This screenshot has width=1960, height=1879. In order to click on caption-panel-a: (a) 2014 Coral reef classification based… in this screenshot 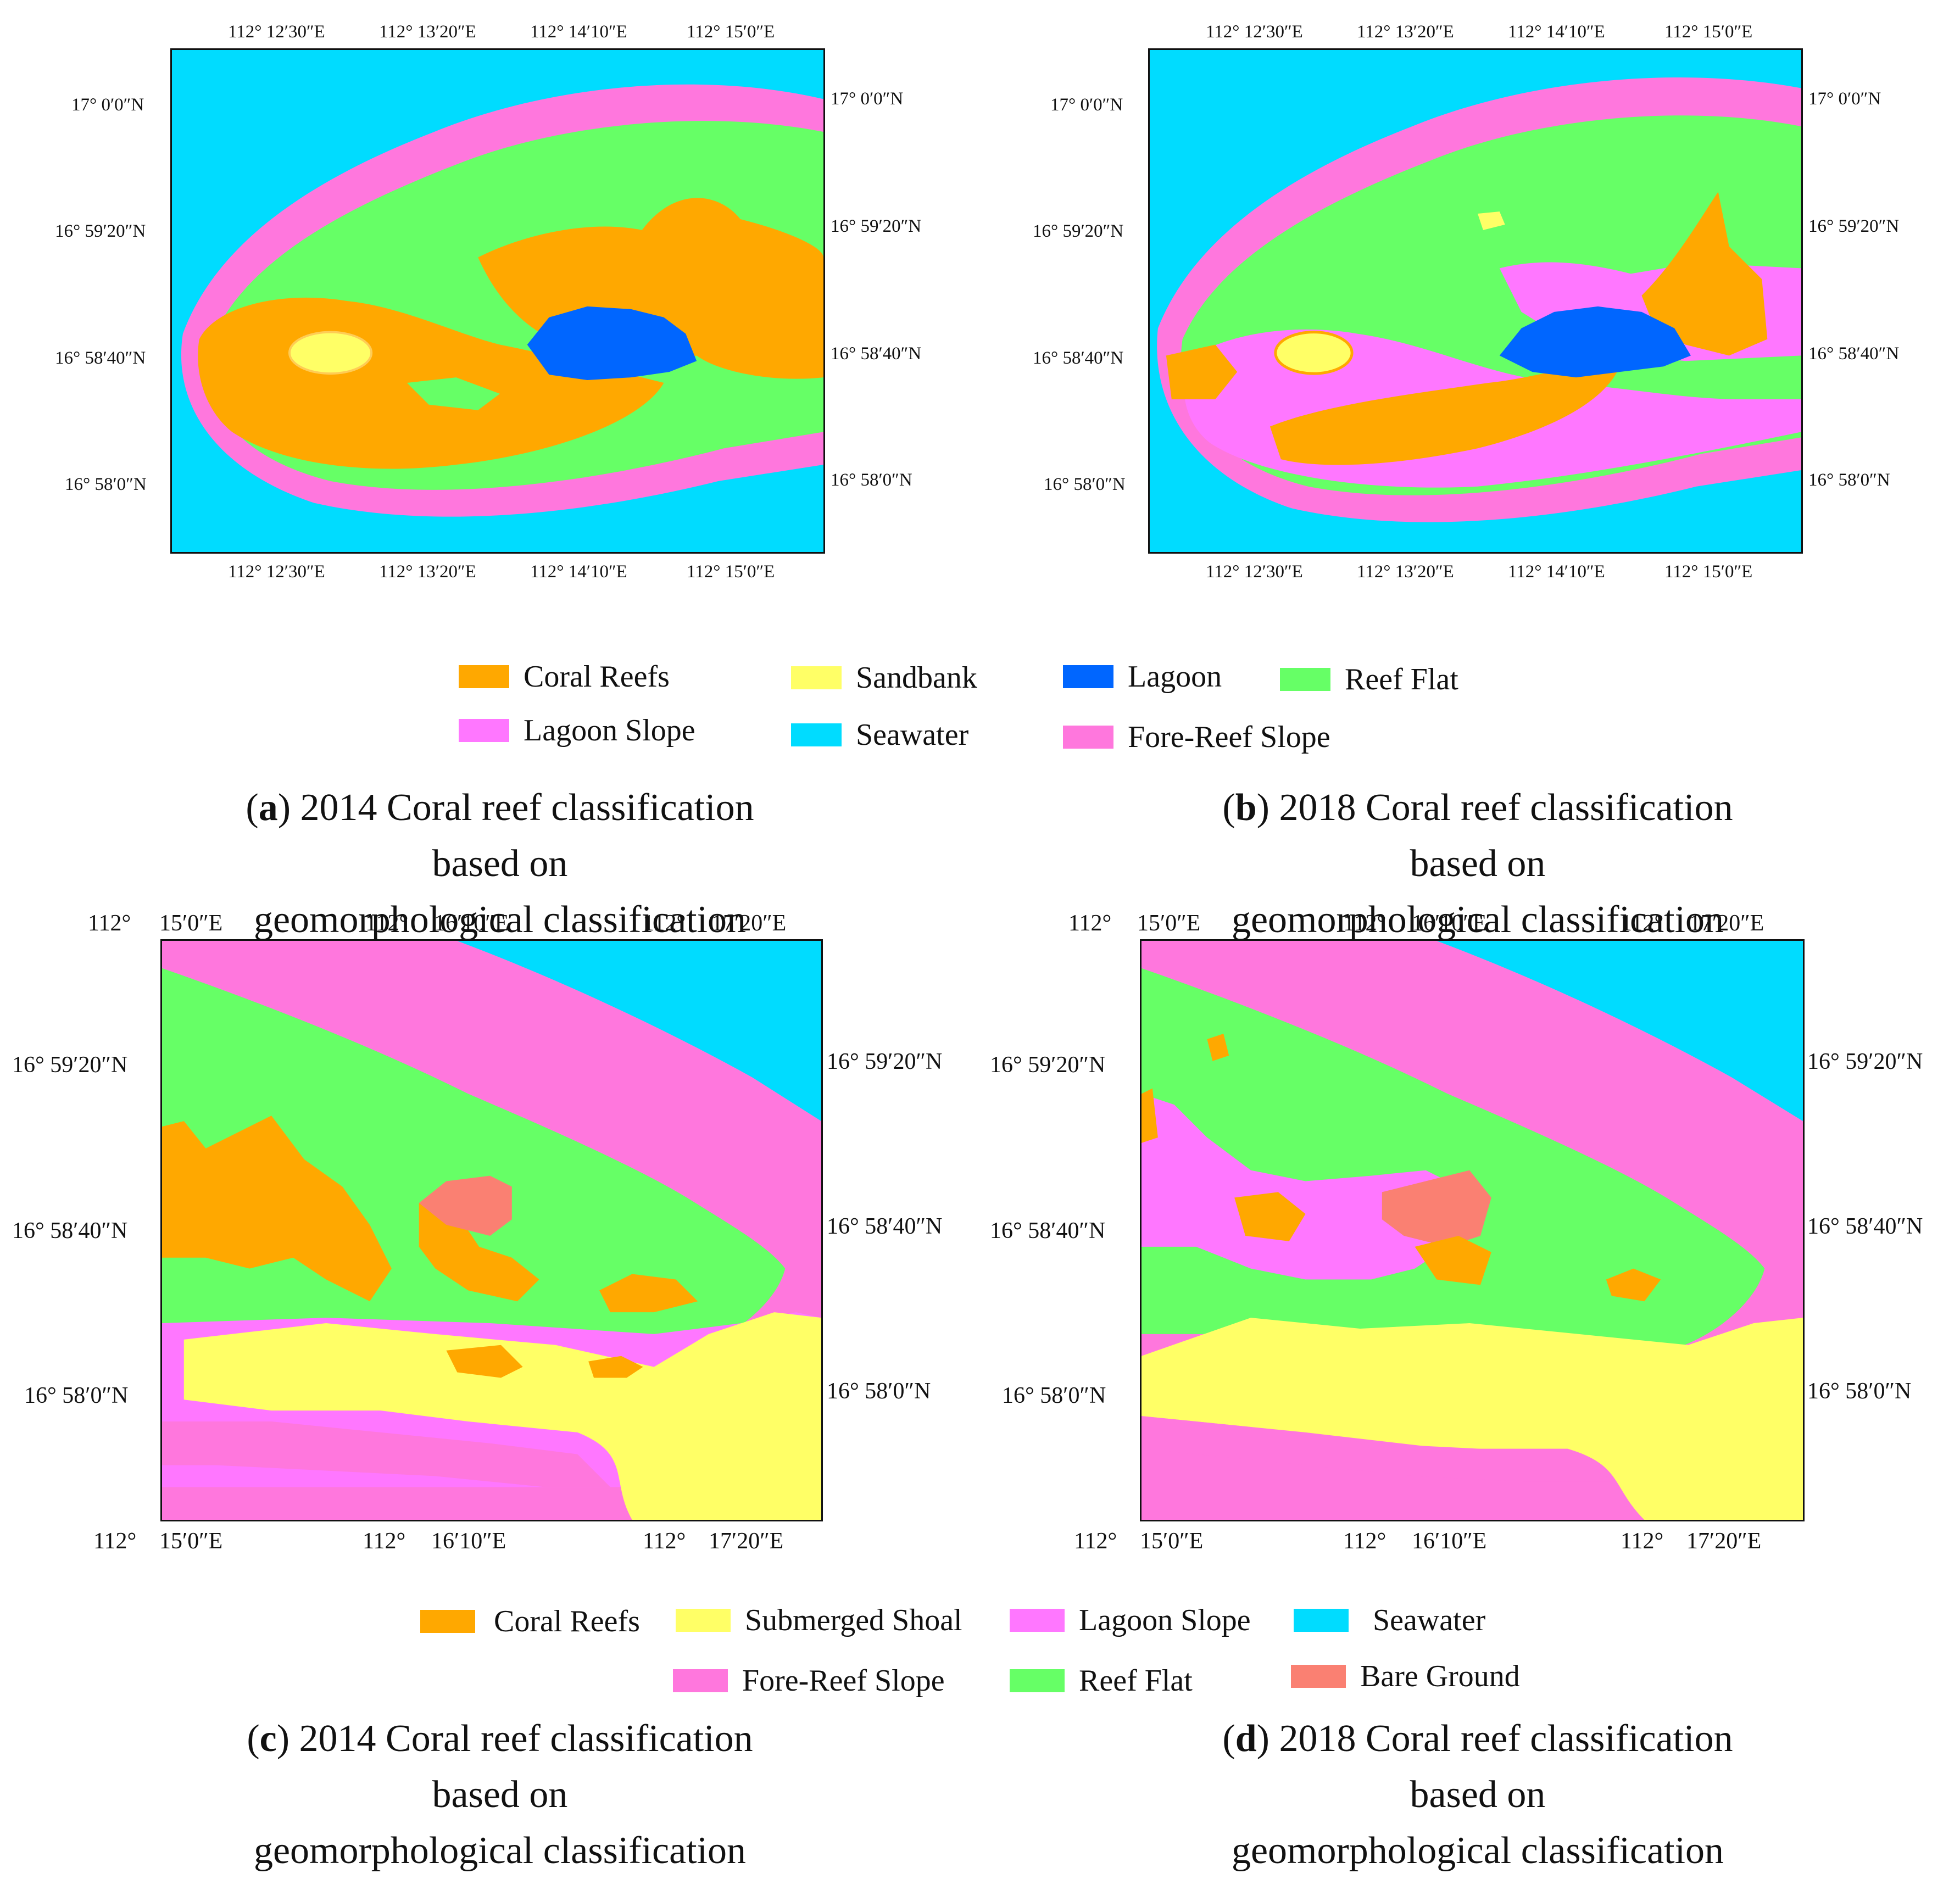, I will do `click(500, 864)`.